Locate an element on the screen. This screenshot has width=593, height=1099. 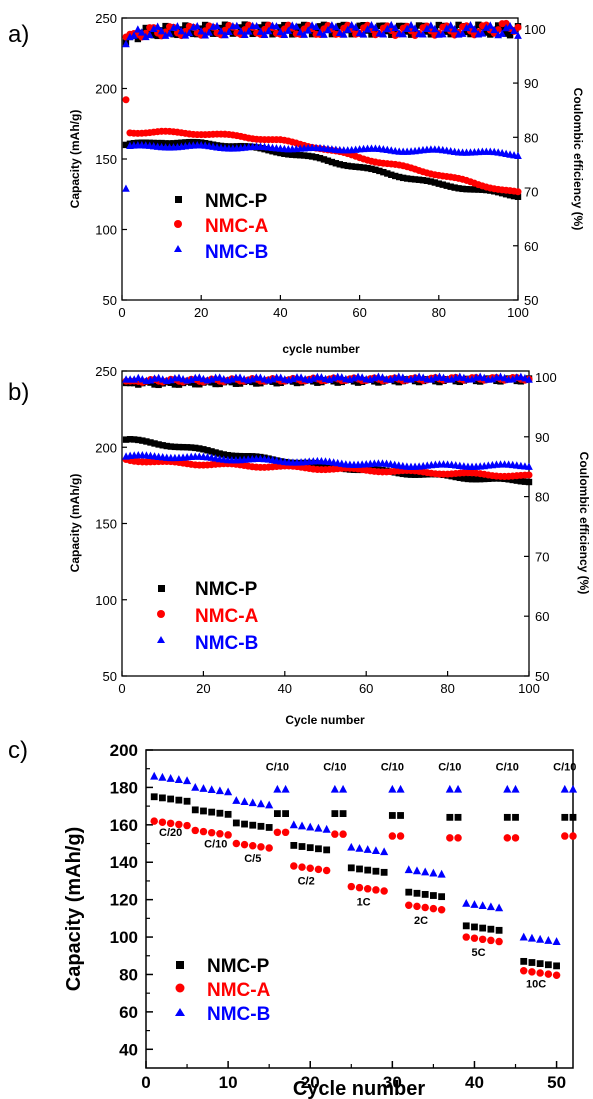
b-y2-tick-label: 60 is located at coordinates (542, 616).